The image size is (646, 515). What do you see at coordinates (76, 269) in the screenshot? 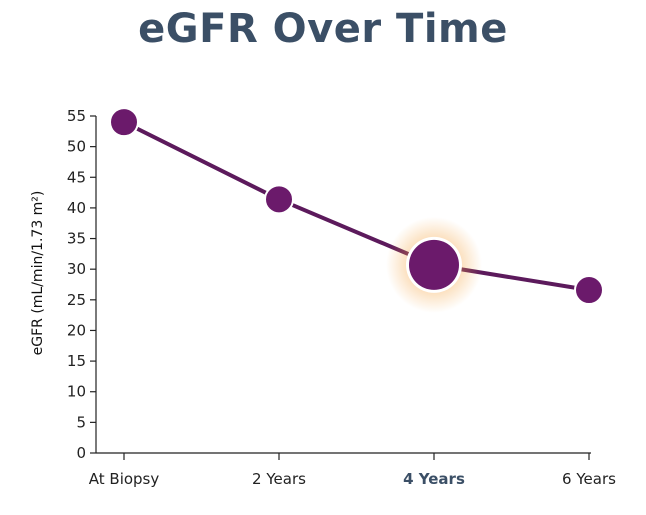
I see `y-tick-label: 30` at bounding box center [76, 269].